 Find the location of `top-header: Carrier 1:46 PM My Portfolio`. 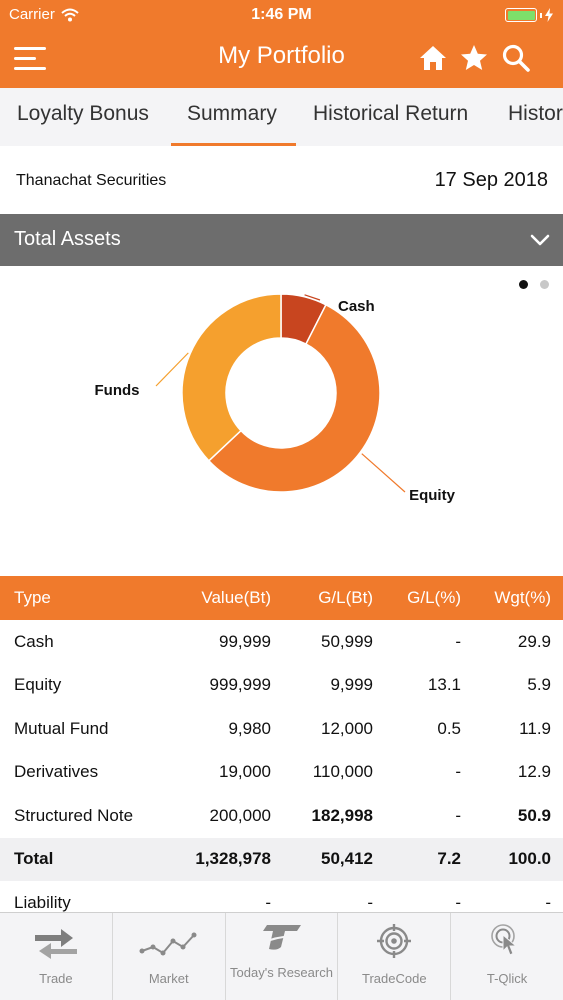

top-header: Carrier 1:46 PM My Portfolio is located at coordinates (281, 44).